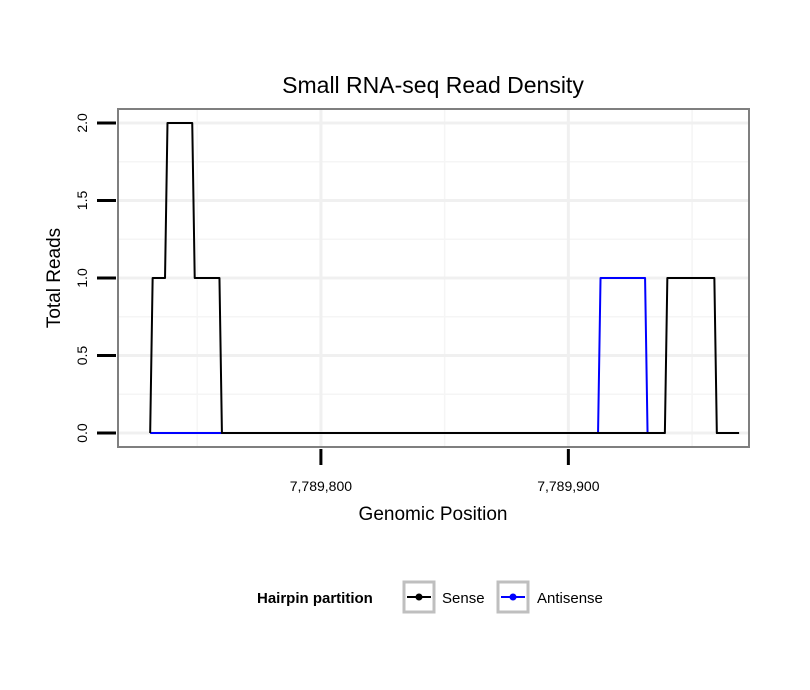 The image size is (810, 690). Describe the element at coordinates (82, 201) in the screenshot. I see `y-tick-label: 1.5` at that location.